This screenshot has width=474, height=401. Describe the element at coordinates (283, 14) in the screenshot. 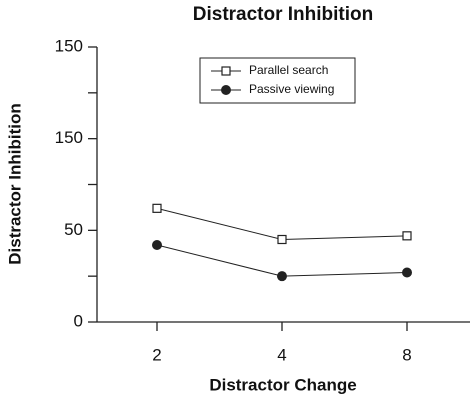

I see `chart-title: Distractor Inhibition` at that location.